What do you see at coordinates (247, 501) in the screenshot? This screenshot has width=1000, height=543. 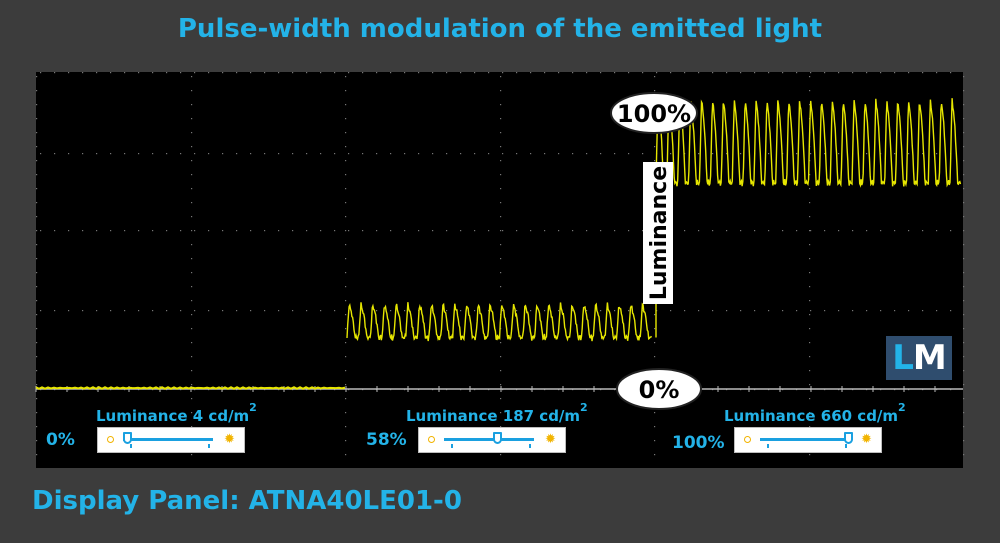 I see `display-panel-label: Display Panel: ATNA40LE01-0` at bounding box center [247, 501].